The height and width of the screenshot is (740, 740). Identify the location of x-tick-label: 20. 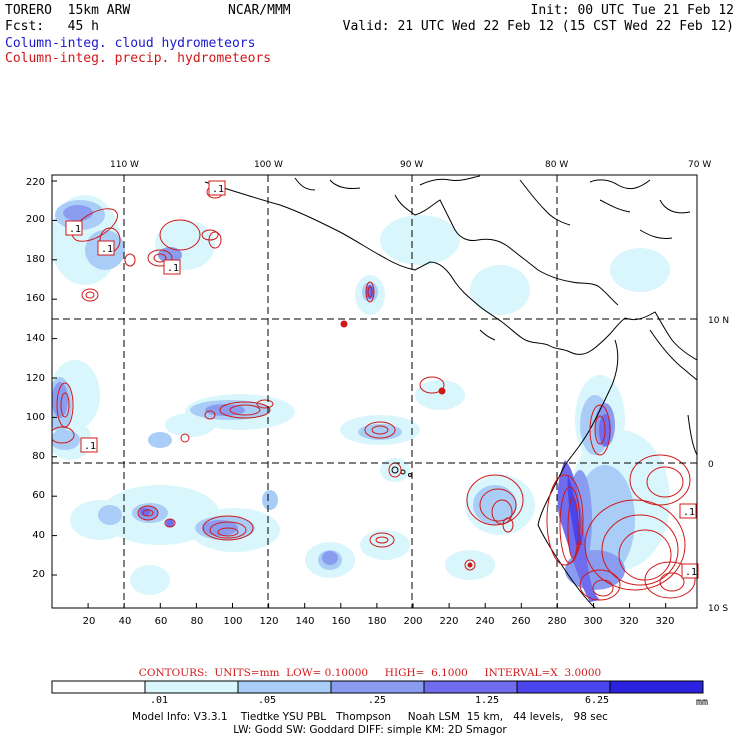
(89, 621).